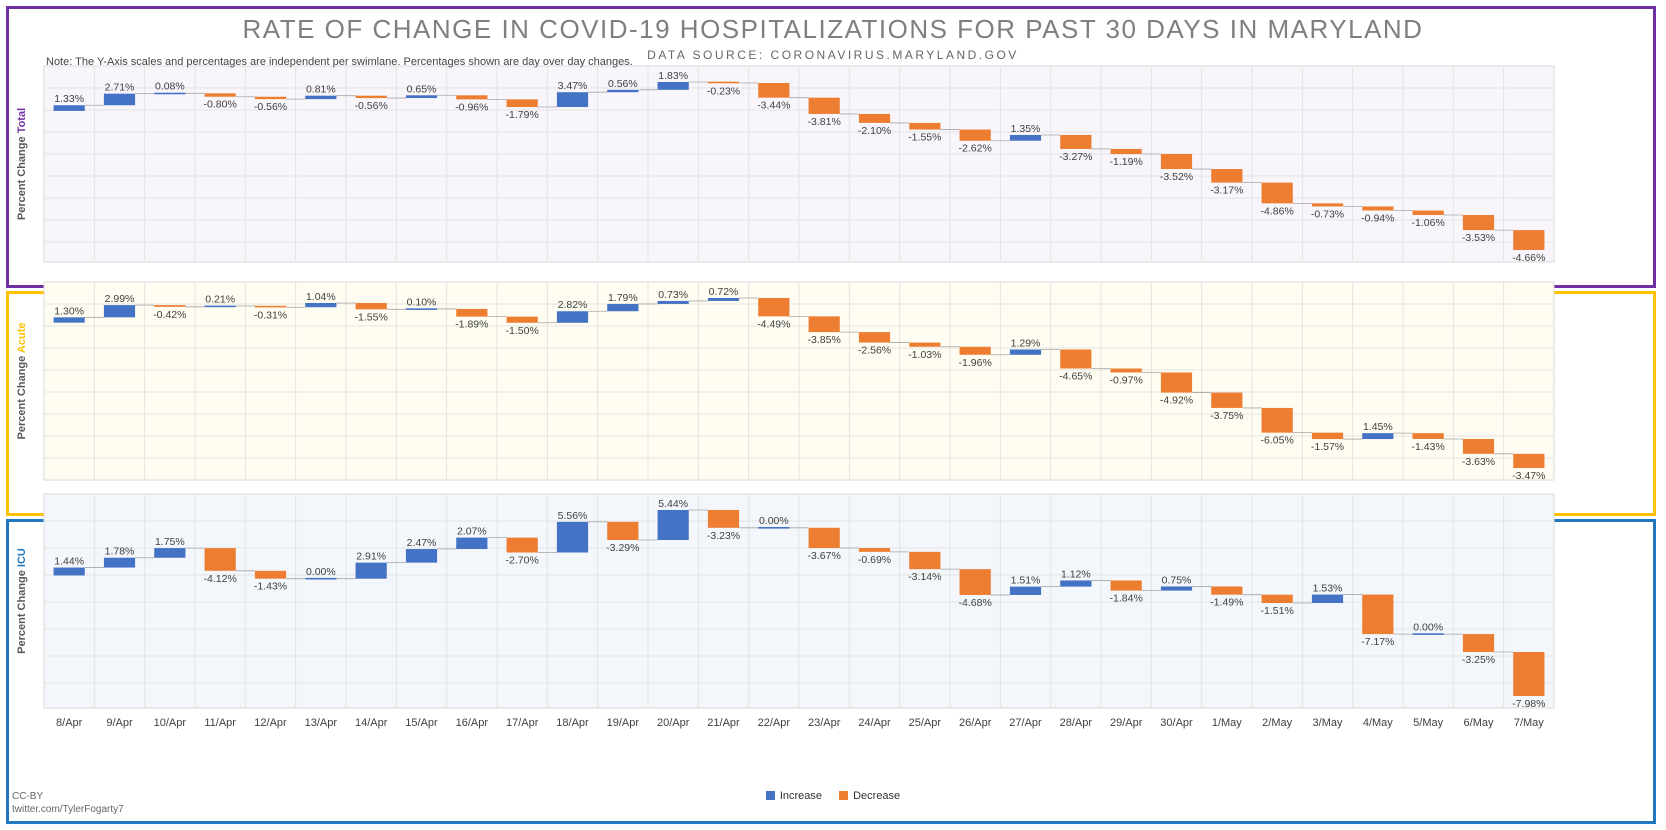  I want to click on bar-total-3/May, so click(1327, 205).